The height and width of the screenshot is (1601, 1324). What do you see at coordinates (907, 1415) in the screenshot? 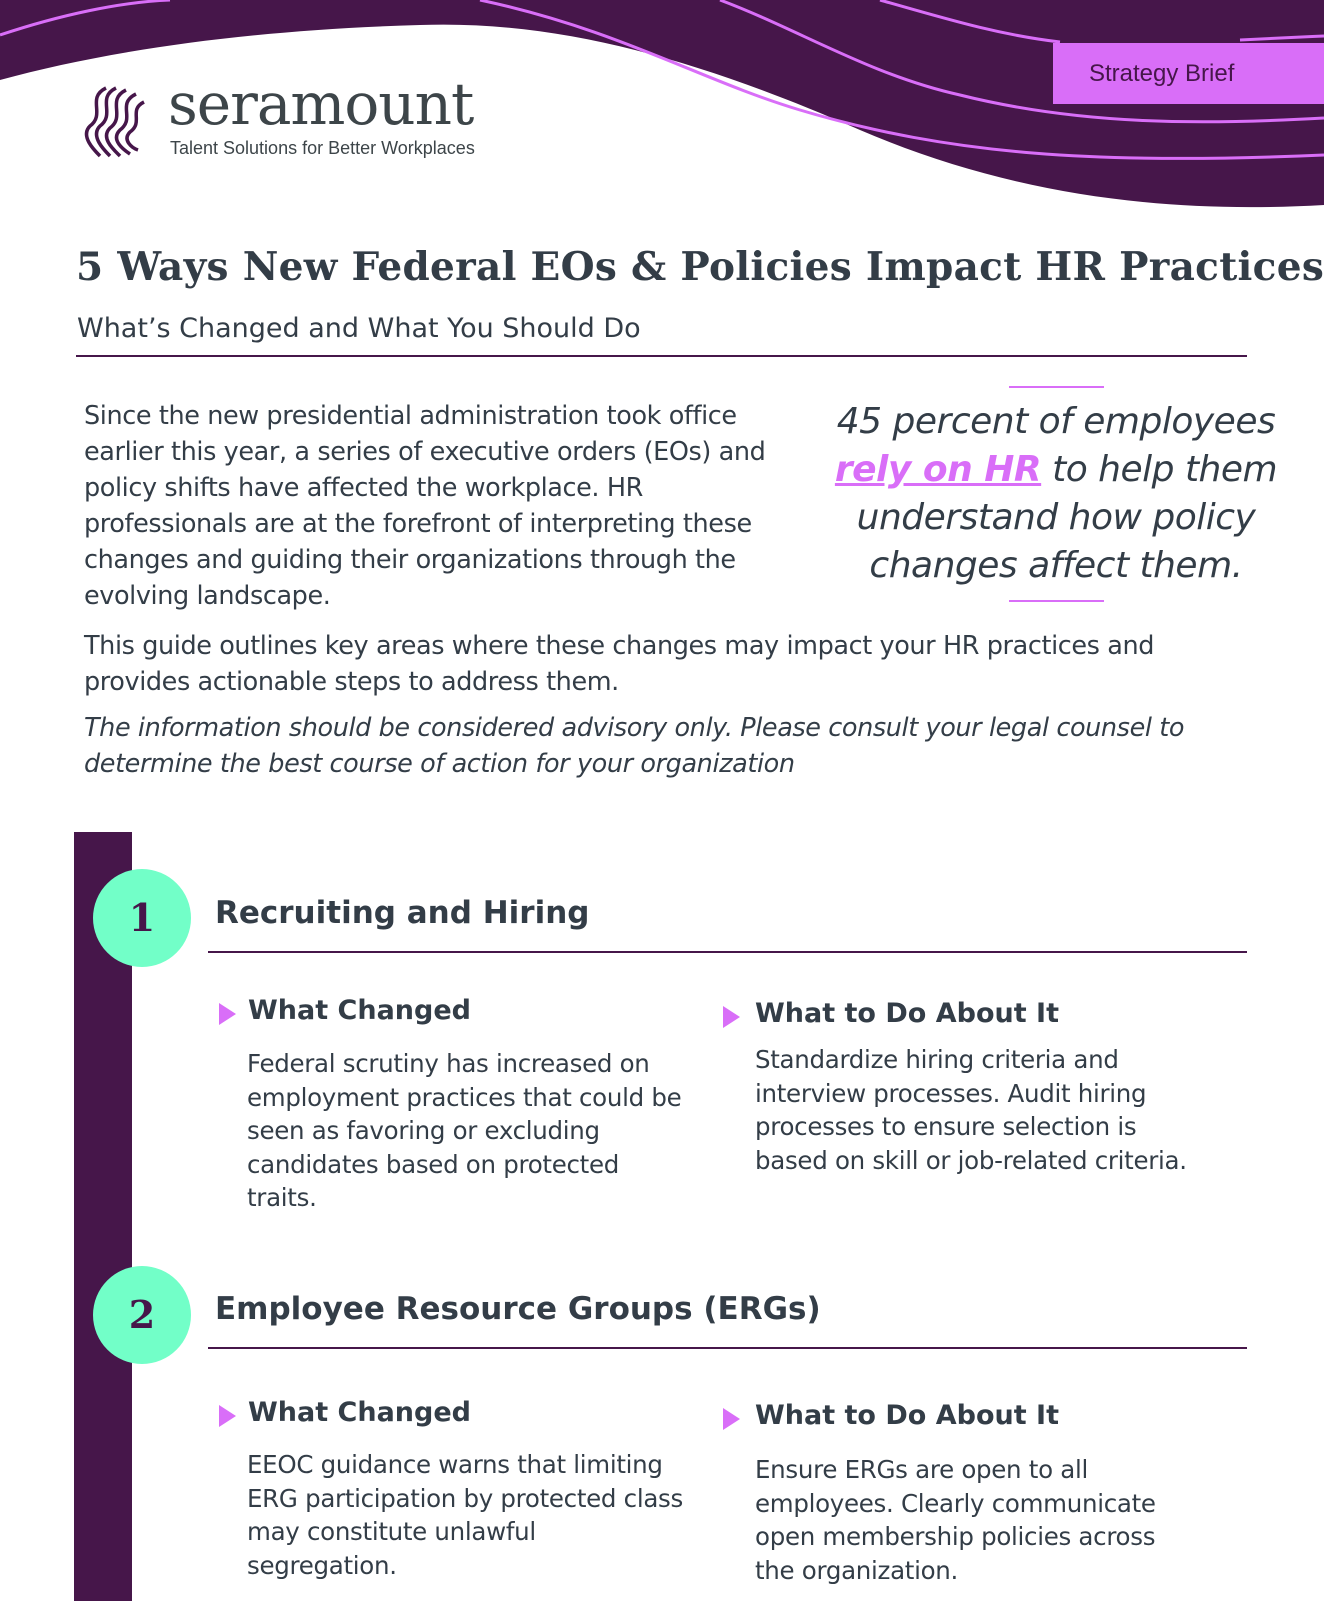
I see `what-to-do-label-2: What to Do About It` at bounding box center [907, 1415].